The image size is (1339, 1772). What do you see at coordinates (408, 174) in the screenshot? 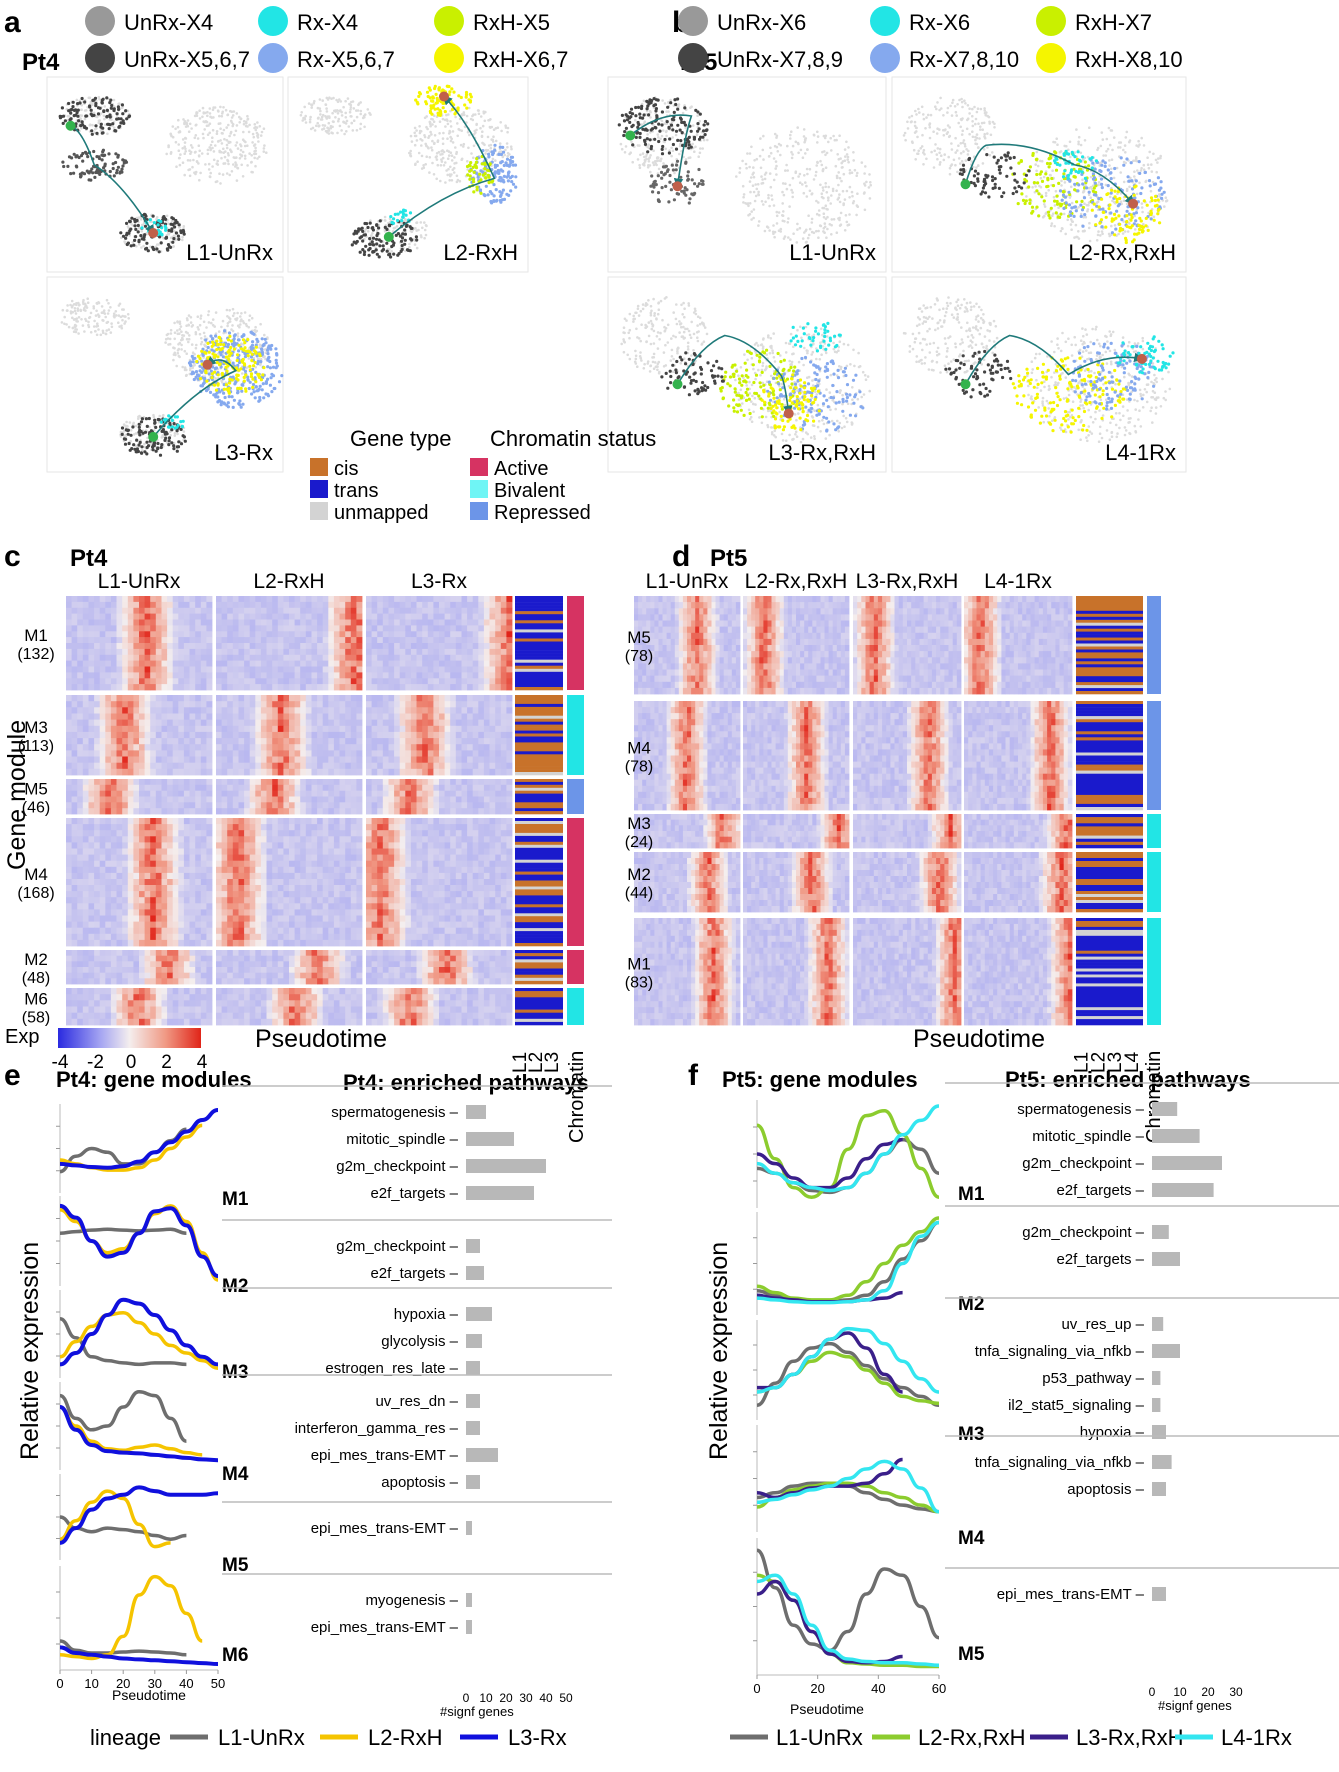
I see `umap-tile: L2-RxH` at bounding box center [408, 174].